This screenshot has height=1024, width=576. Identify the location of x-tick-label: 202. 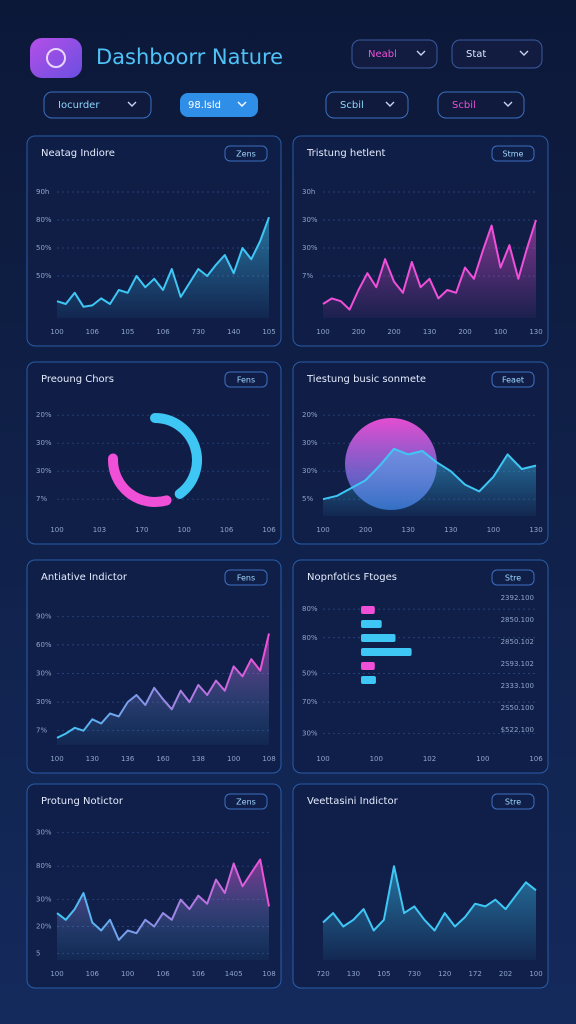
(505, 974).